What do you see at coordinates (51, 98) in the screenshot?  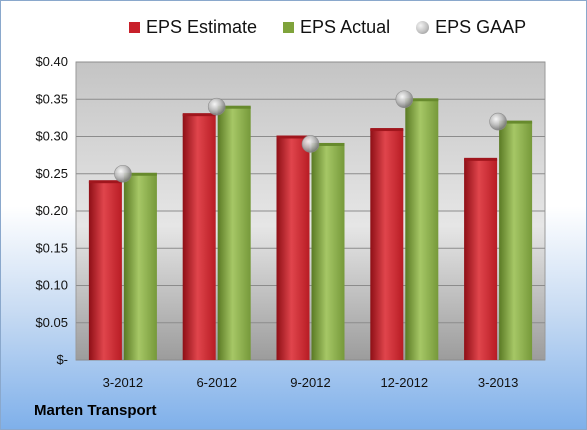 I see `y-tick-label: $0.35` at bounding box center [51, 98].